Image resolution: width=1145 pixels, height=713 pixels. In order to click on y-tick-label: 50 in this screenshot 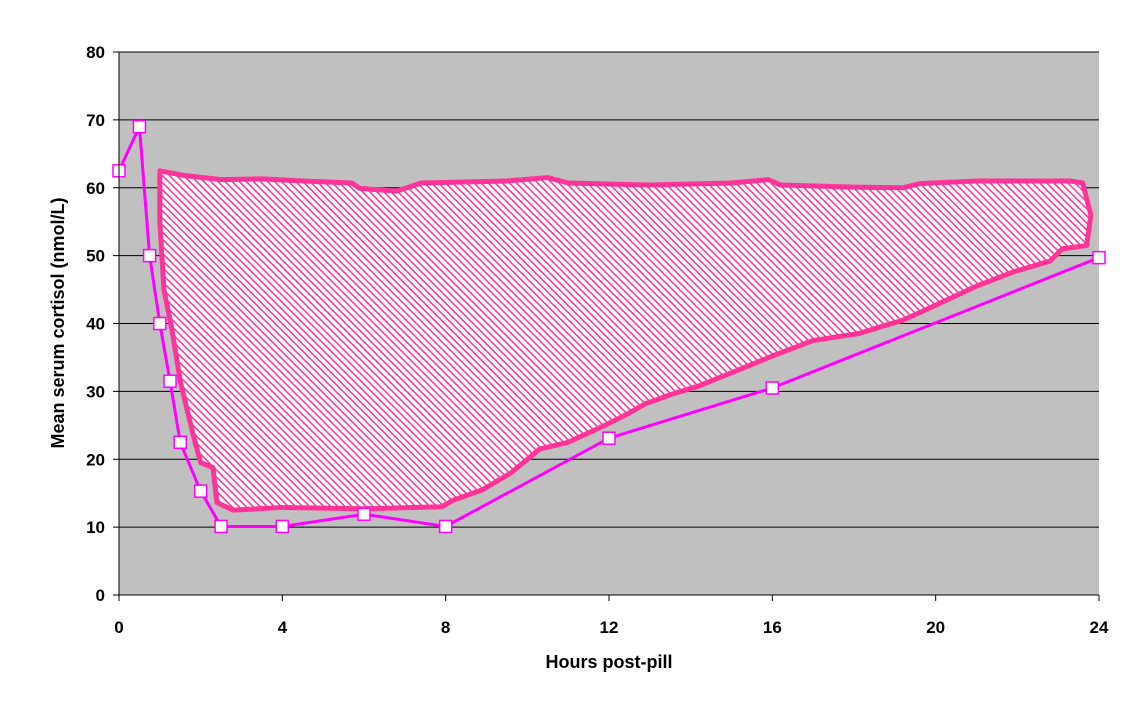, I will do `click(95, 256)`.